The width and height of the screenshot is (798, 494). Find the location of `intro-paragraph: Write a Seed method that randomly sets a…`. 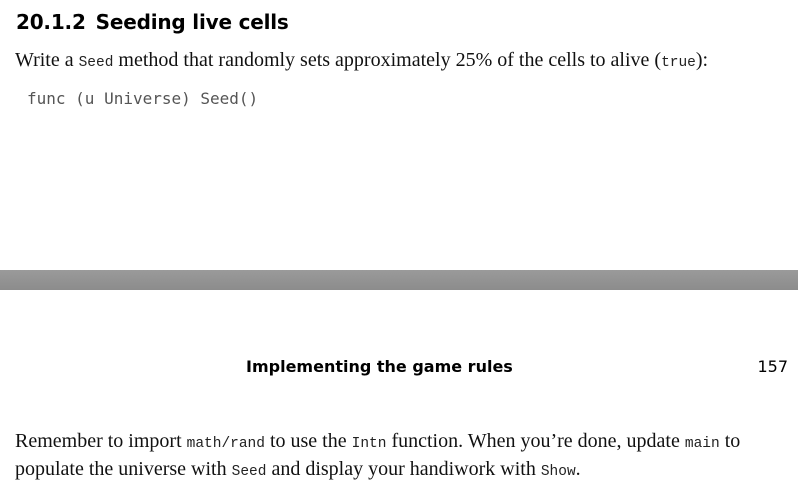

intro-paragraph: Write a Seed method that randomly sets a… is located at coordinates (361, 61).